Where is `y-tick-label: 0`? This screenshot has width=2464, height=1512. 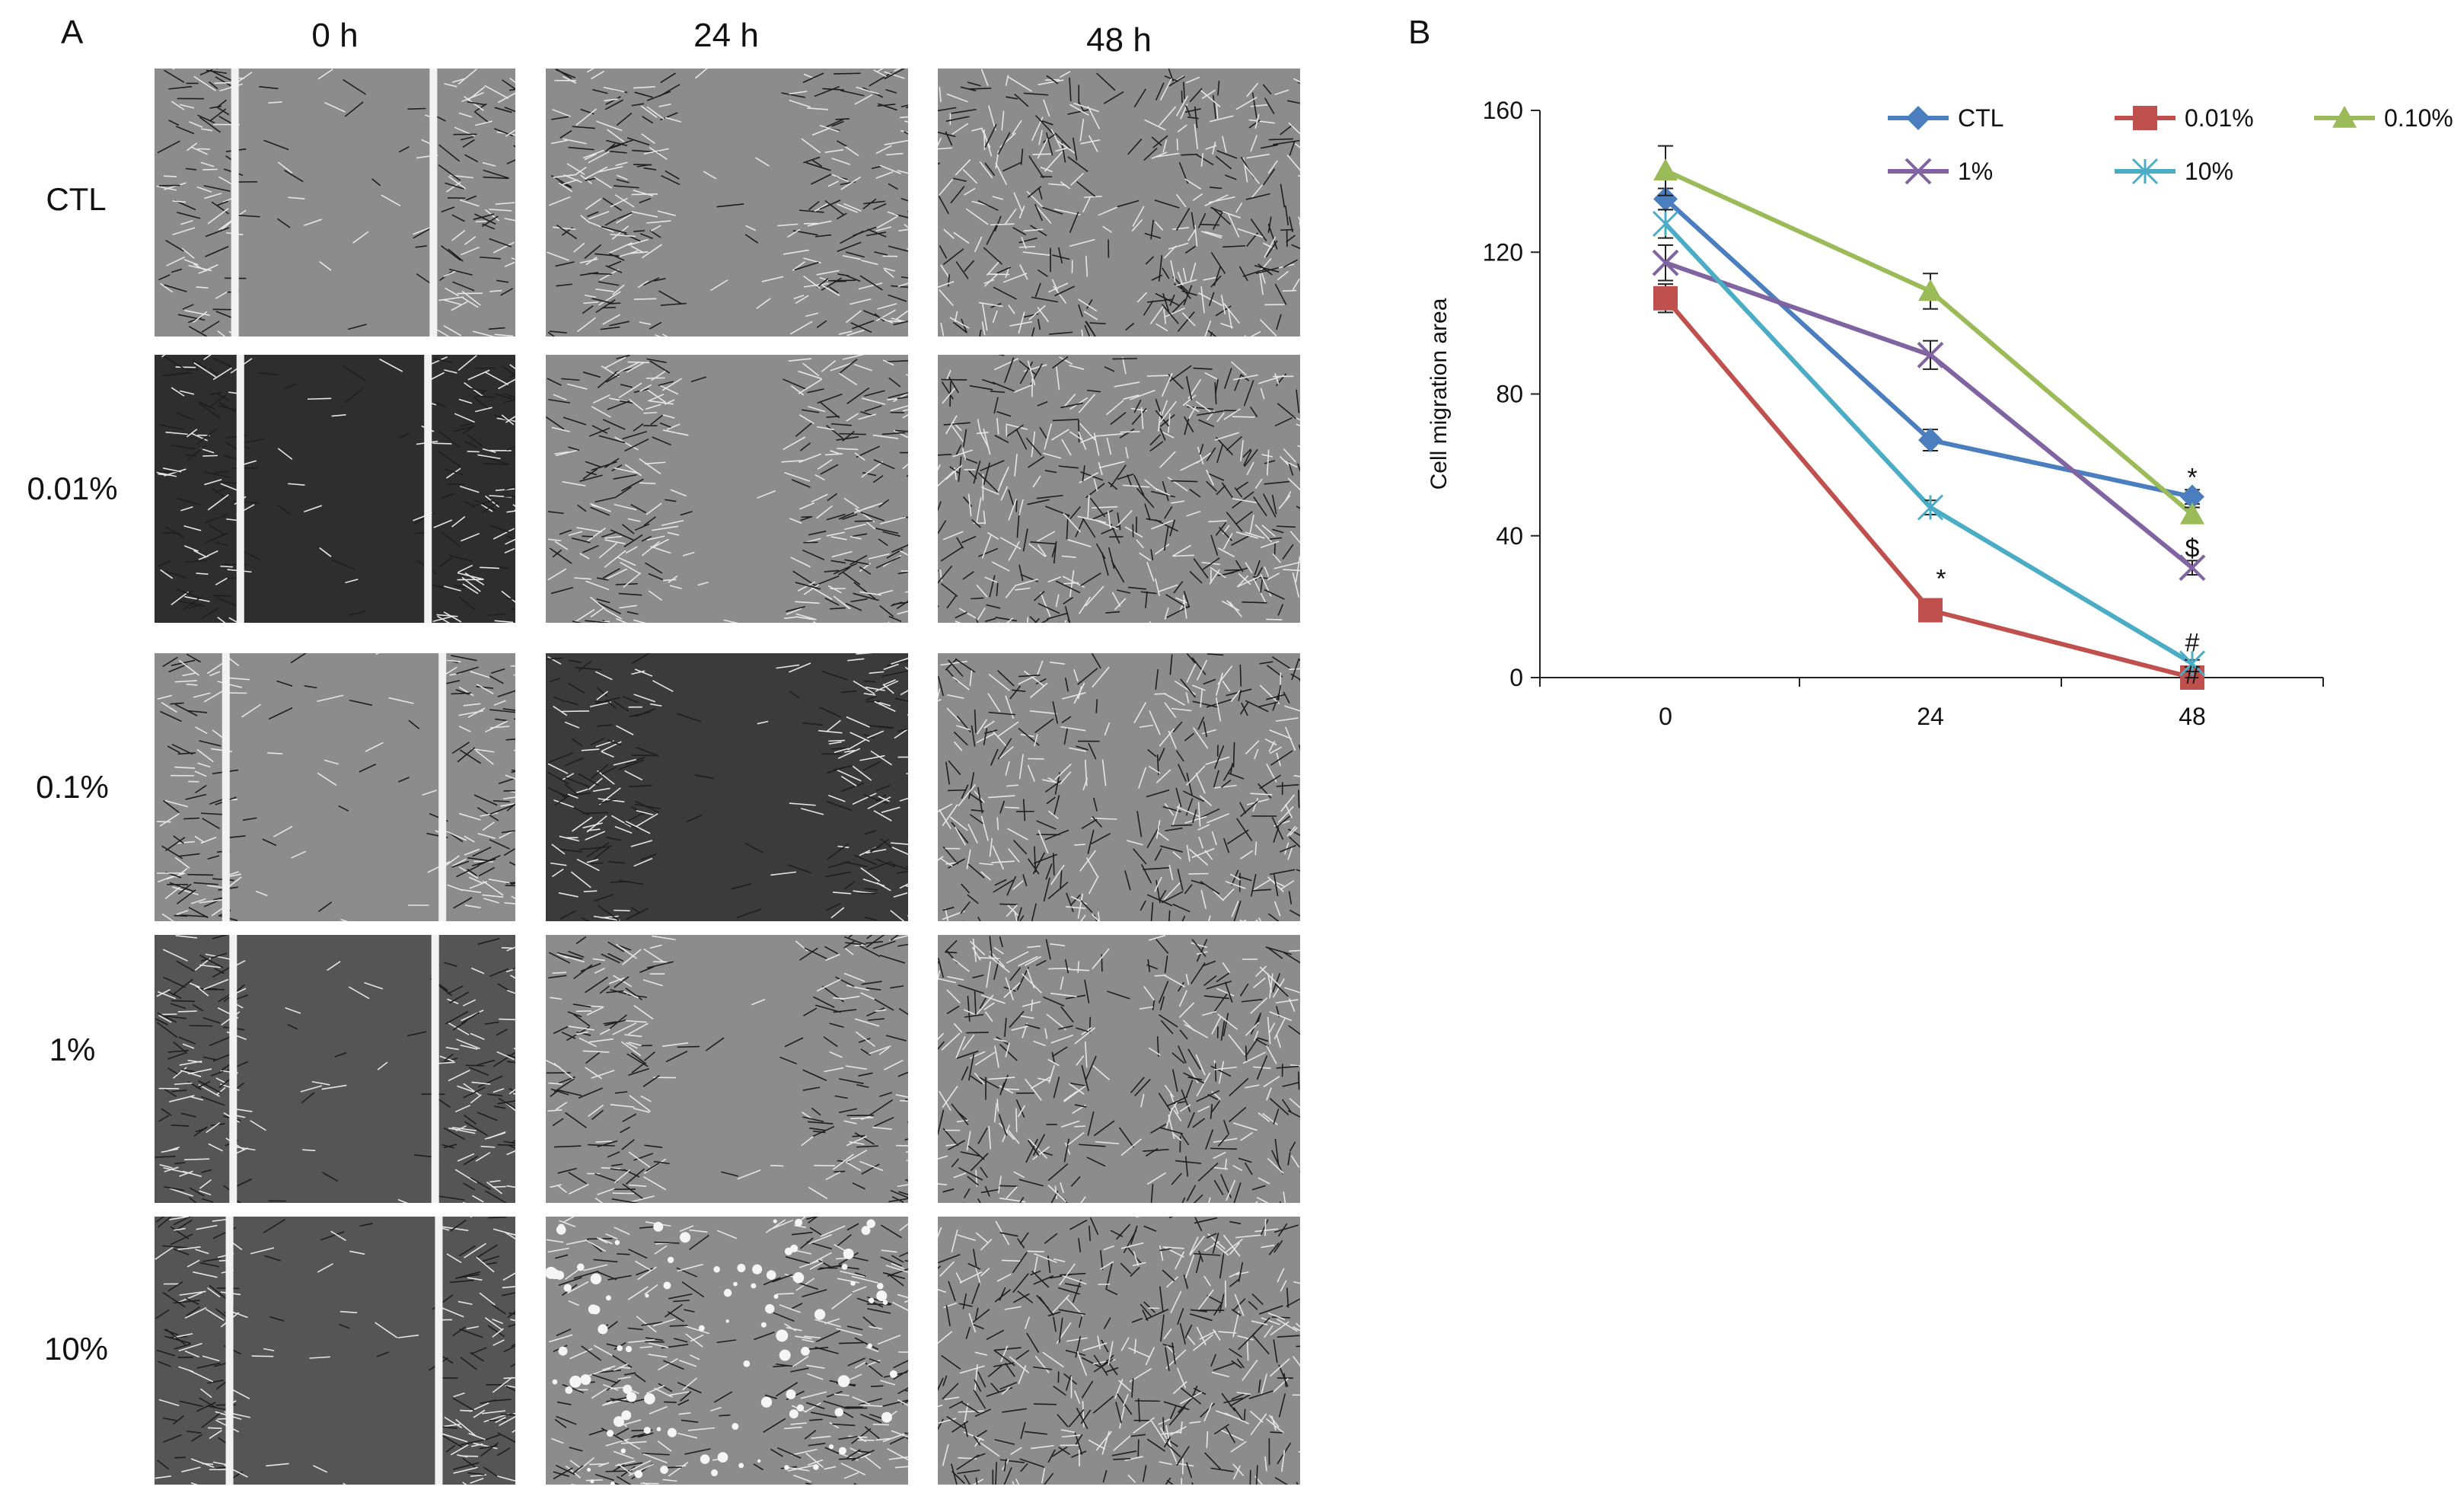 y-tick-label: 0 is located at coordinates (1516, 677).